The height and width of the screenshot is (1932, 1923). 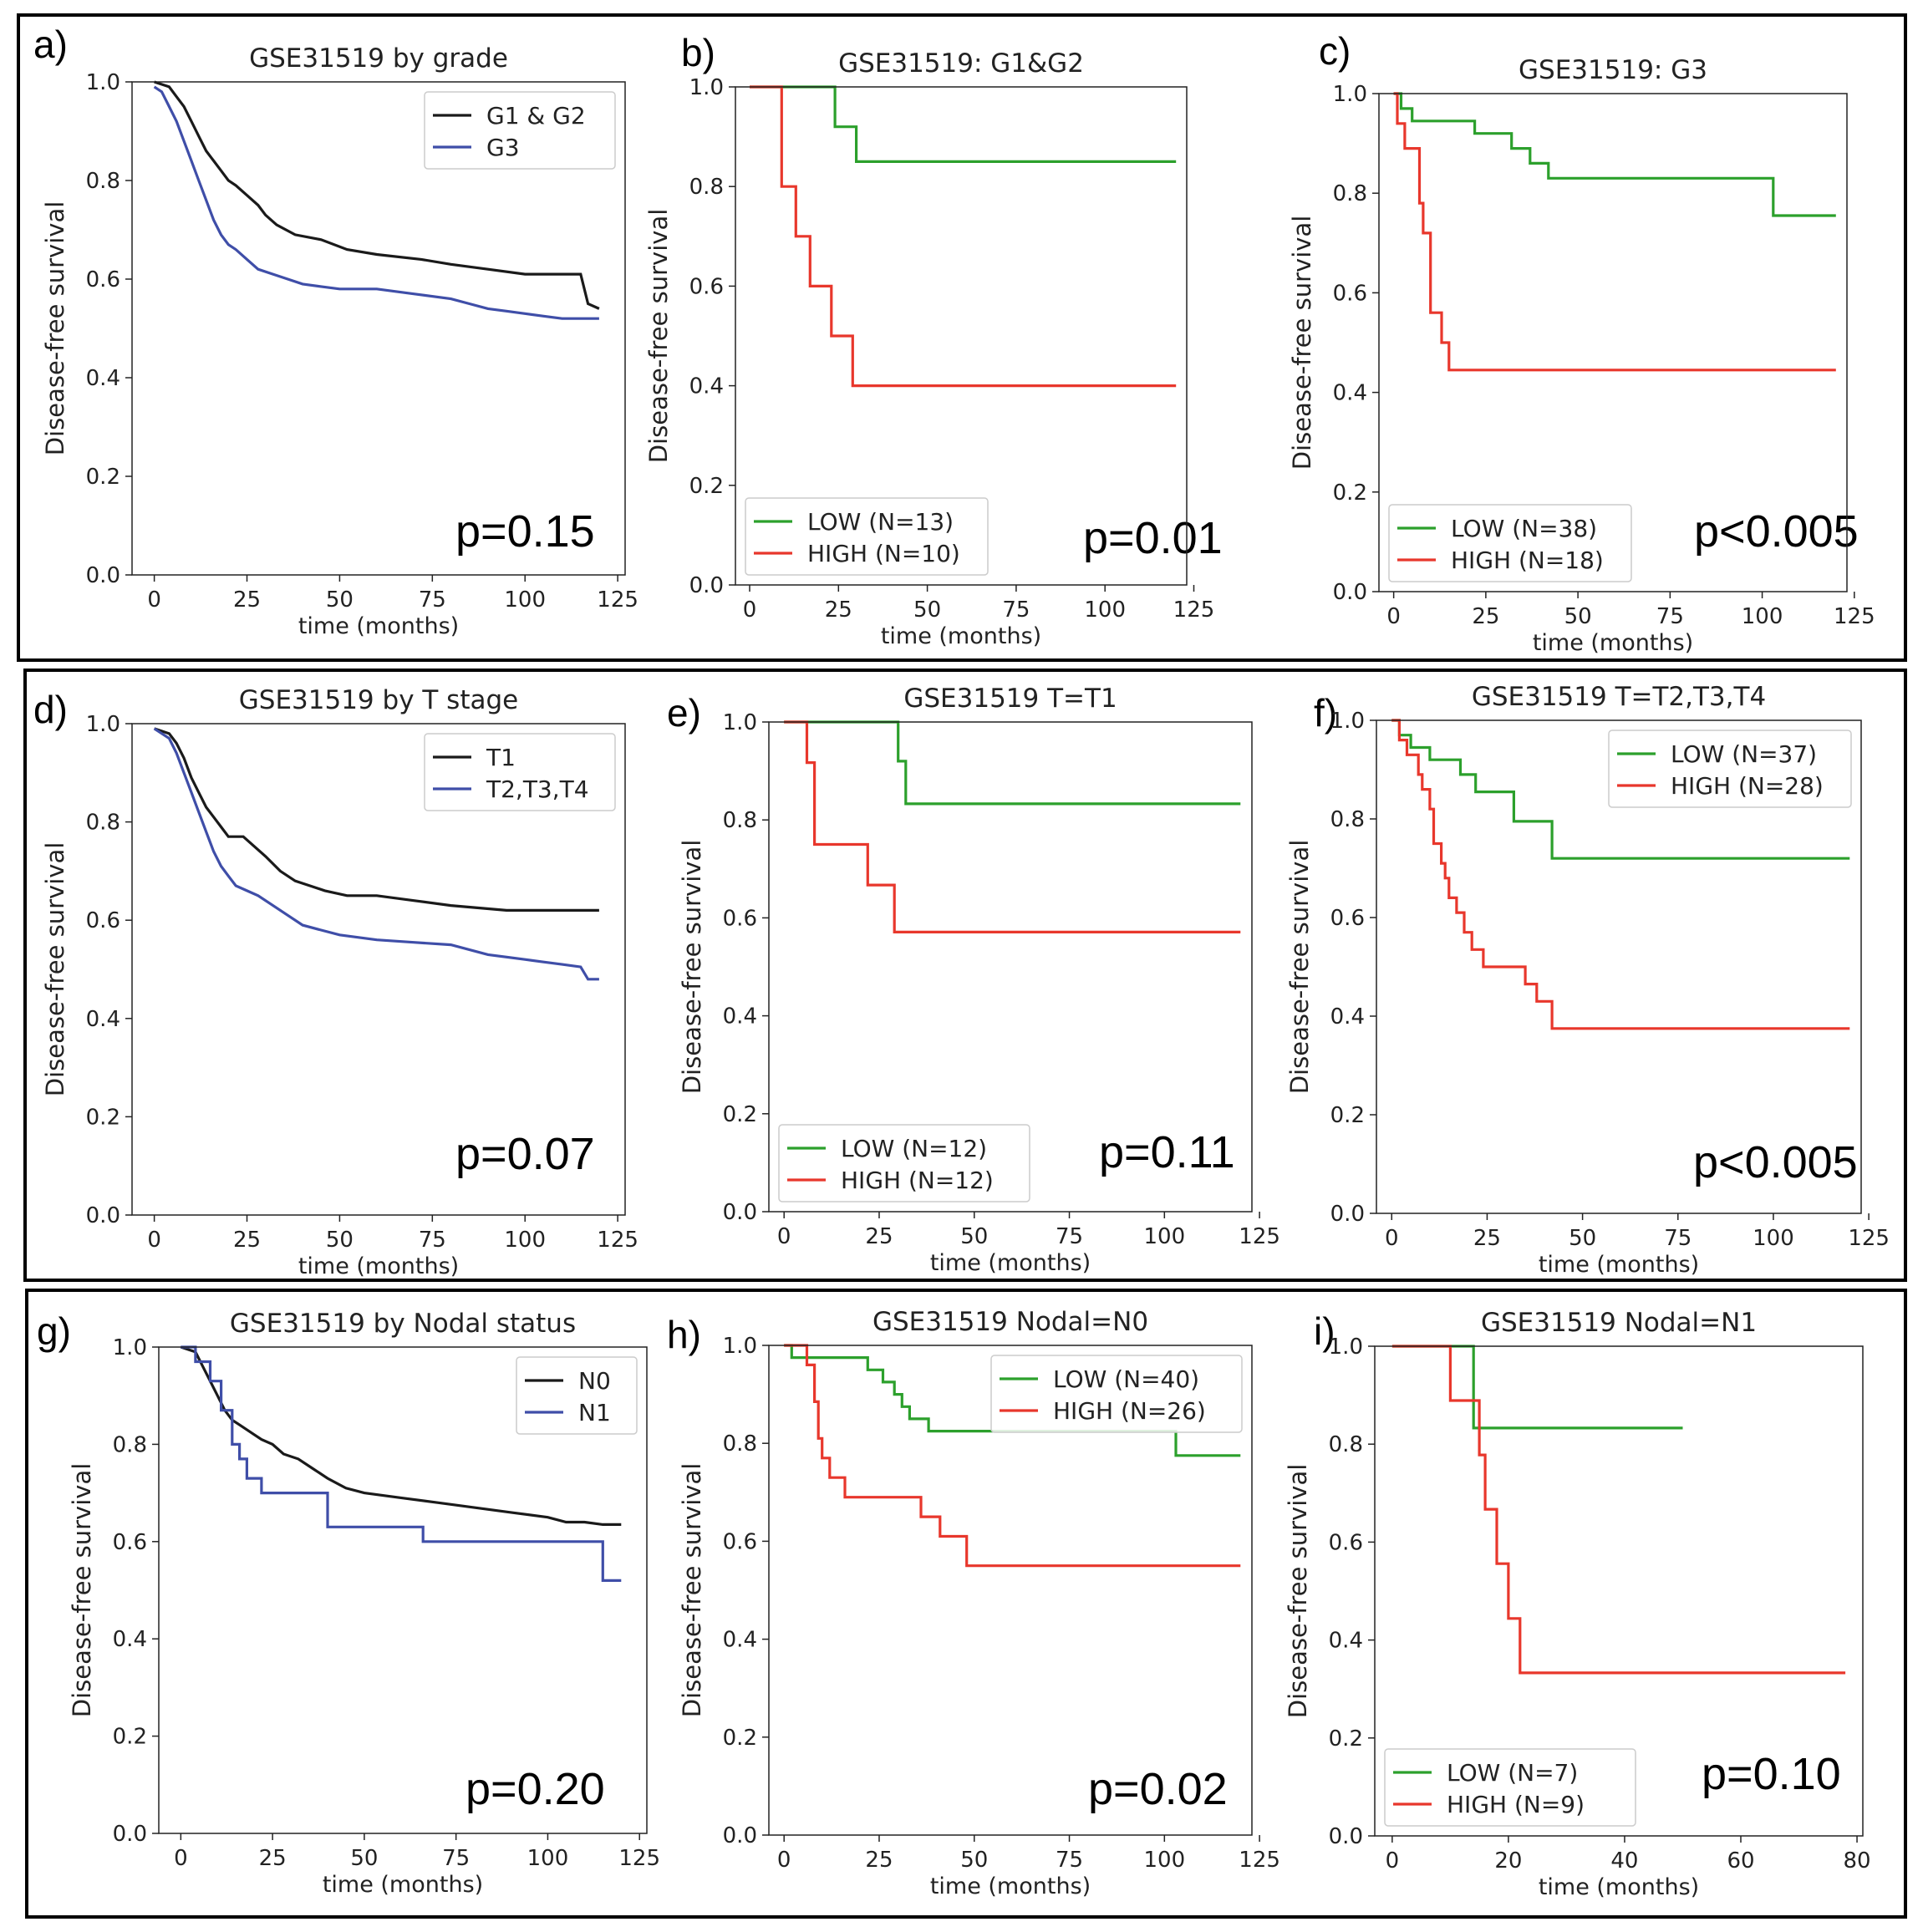 What do you see at coordinates (1613, 70) in the screenshot?
I see `chart-title-c: GSE31519: G3` at bounding box center [1613, 70].